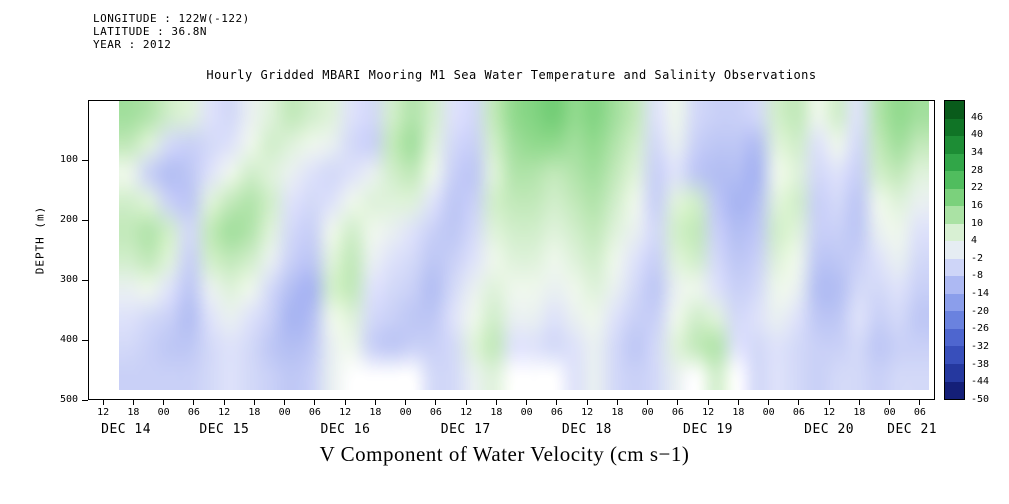 Image resolution: width=1009 pixels, height=504 pixels. What do you see at coordinates (224, 429) in the screenshot?
I see `x-date-label: DEC 15` at bounding box center [224, 429].